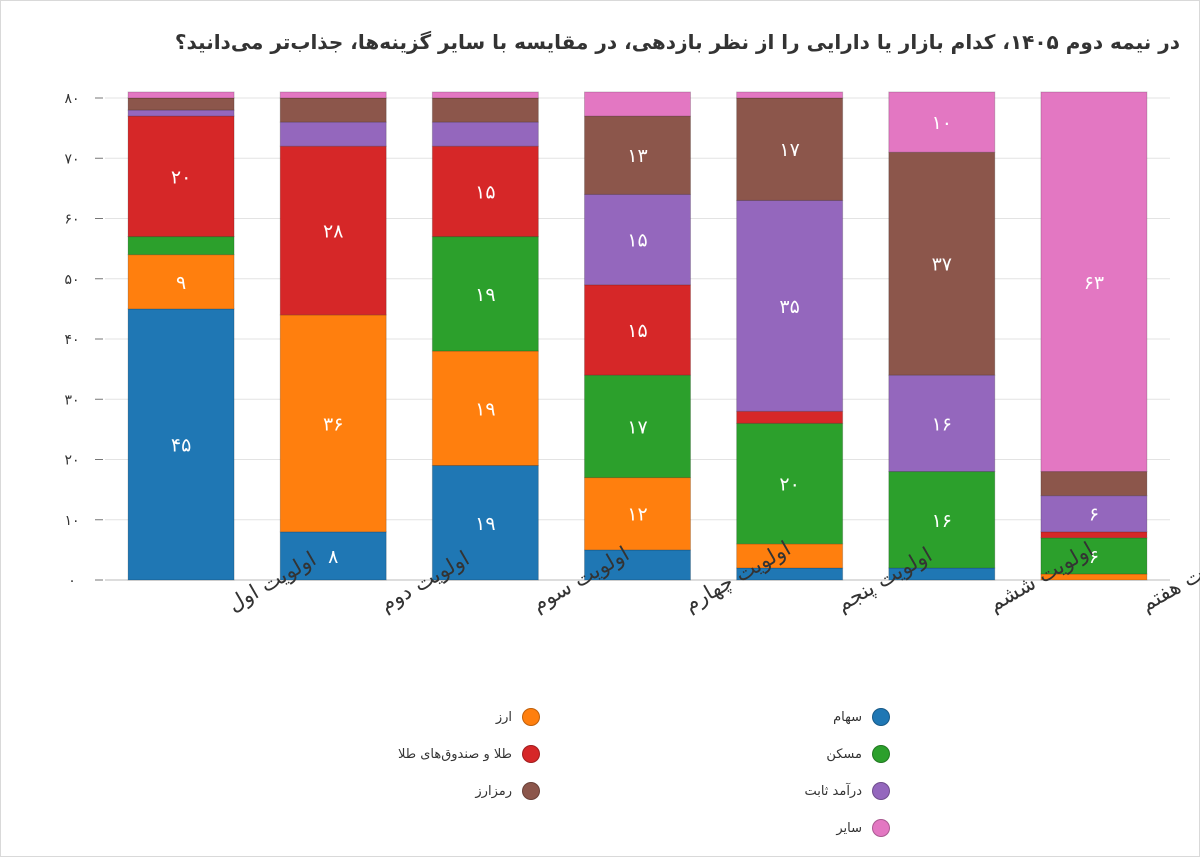 Image resolution: width=1200 pixels, height=857 pixels. I want to click on legend-item: درآمد ثابت, so click(847, 791).